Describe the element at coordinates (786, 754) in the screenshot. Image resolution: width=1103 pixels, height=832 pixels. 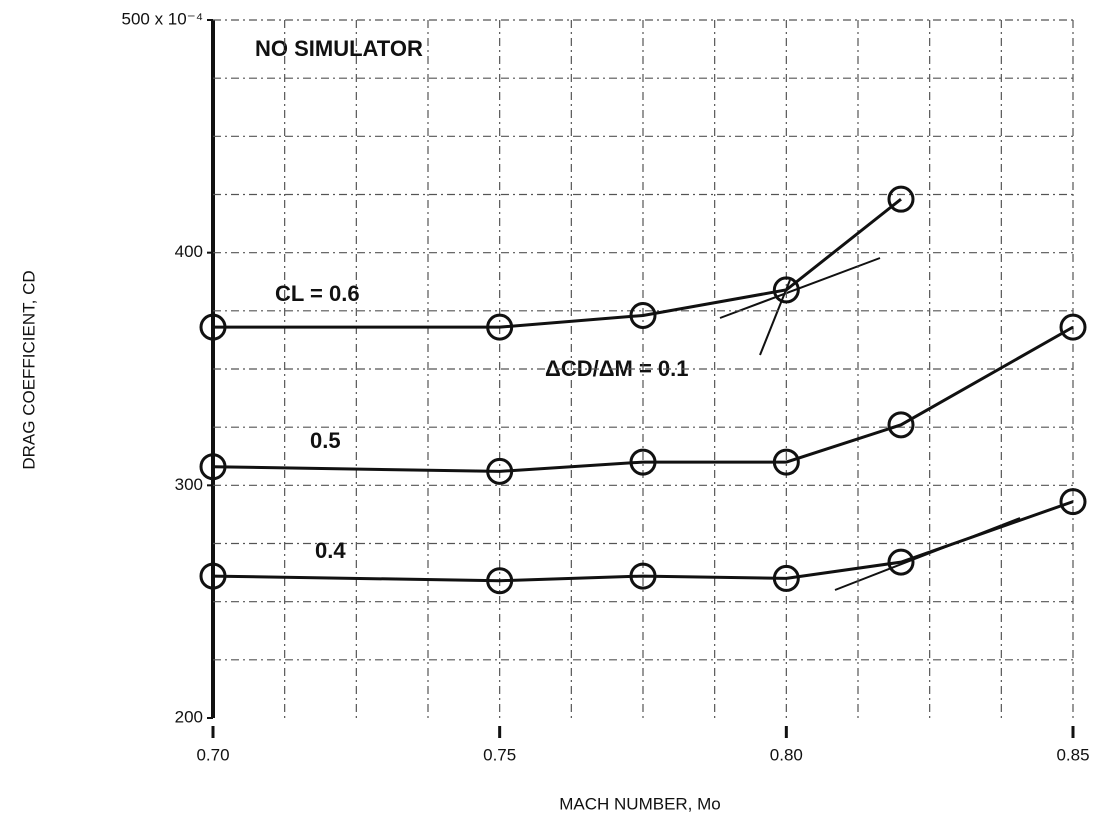
I see `x-tick-label: 0.80` at that location.